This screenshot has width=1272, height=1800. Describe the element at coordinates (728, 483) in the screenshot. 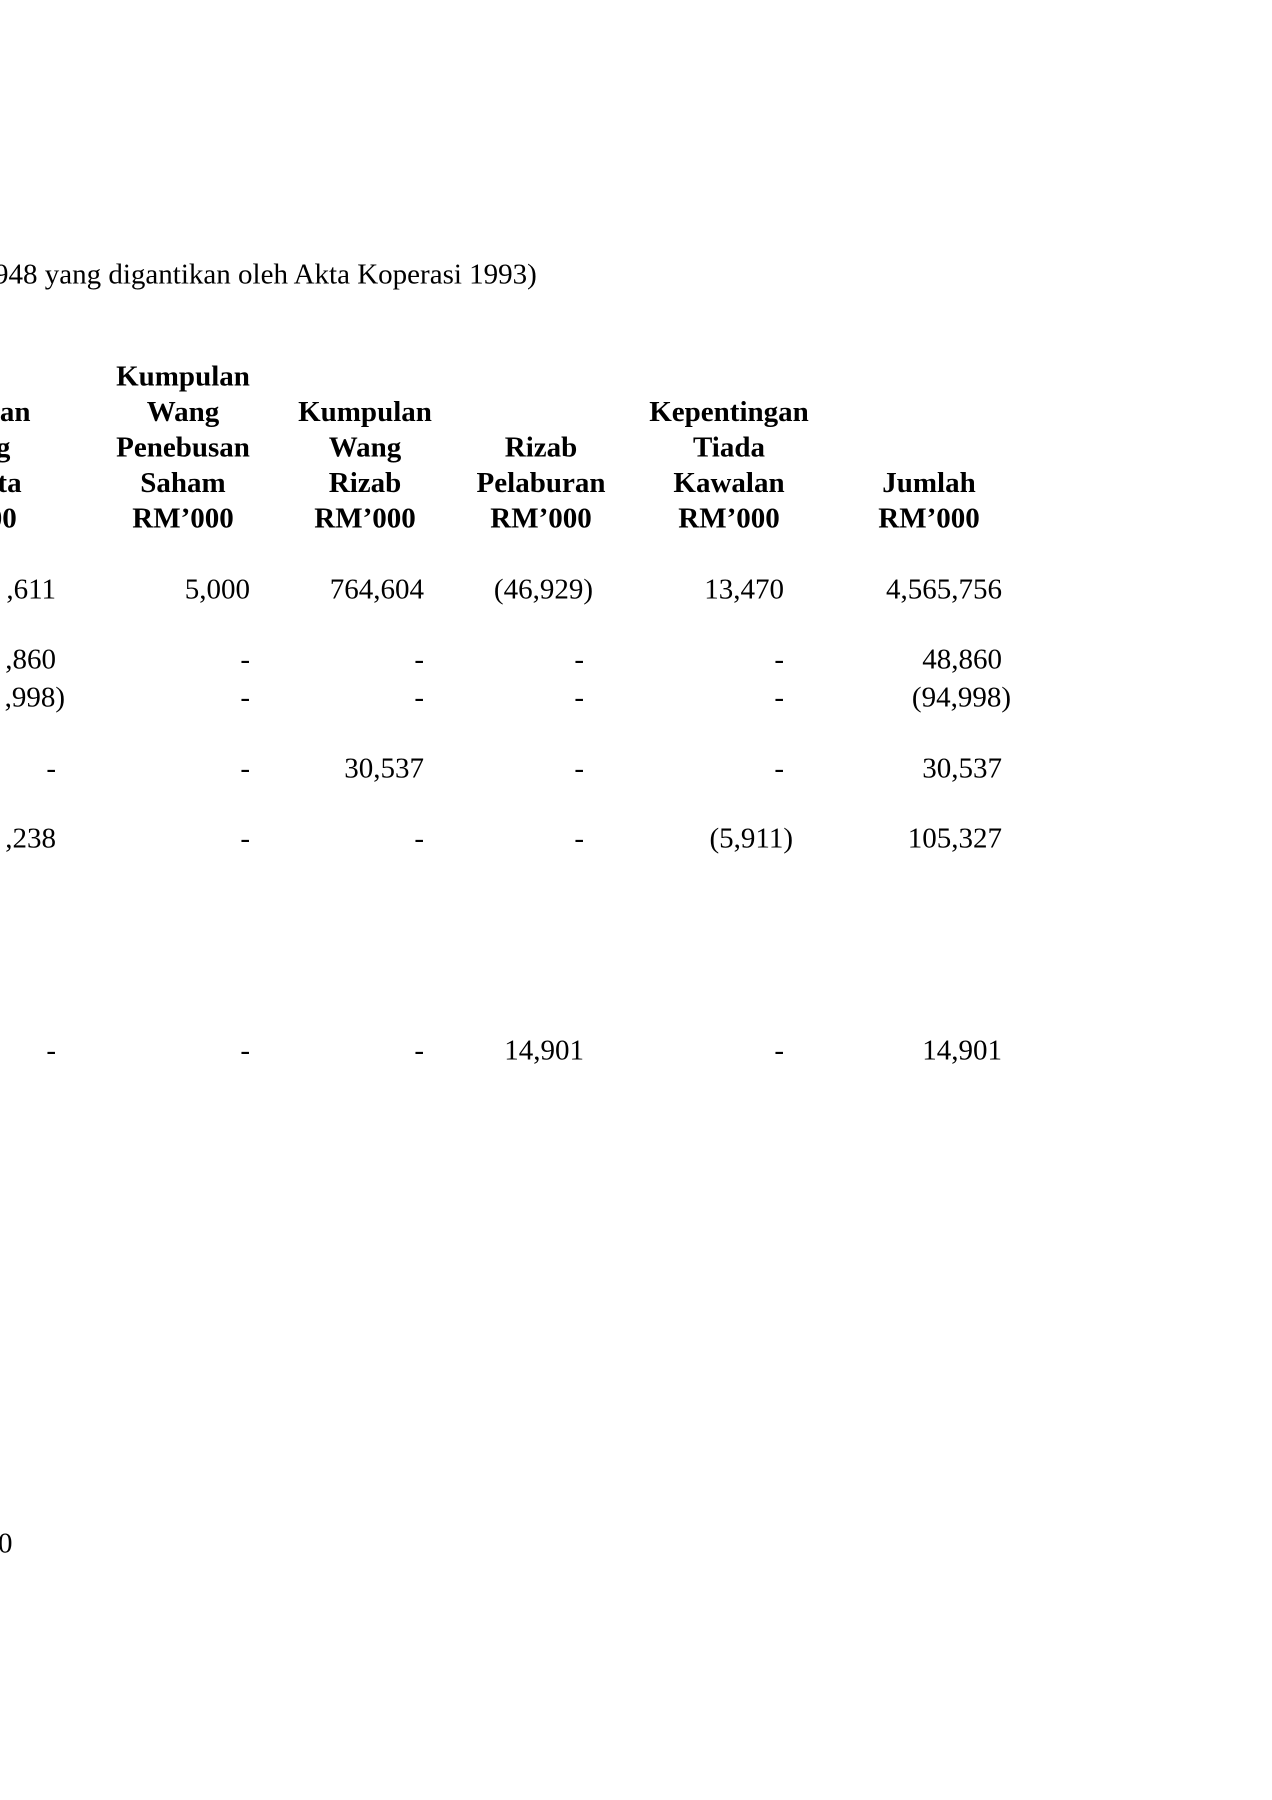

I see `column-header: Kawalan` at that location.